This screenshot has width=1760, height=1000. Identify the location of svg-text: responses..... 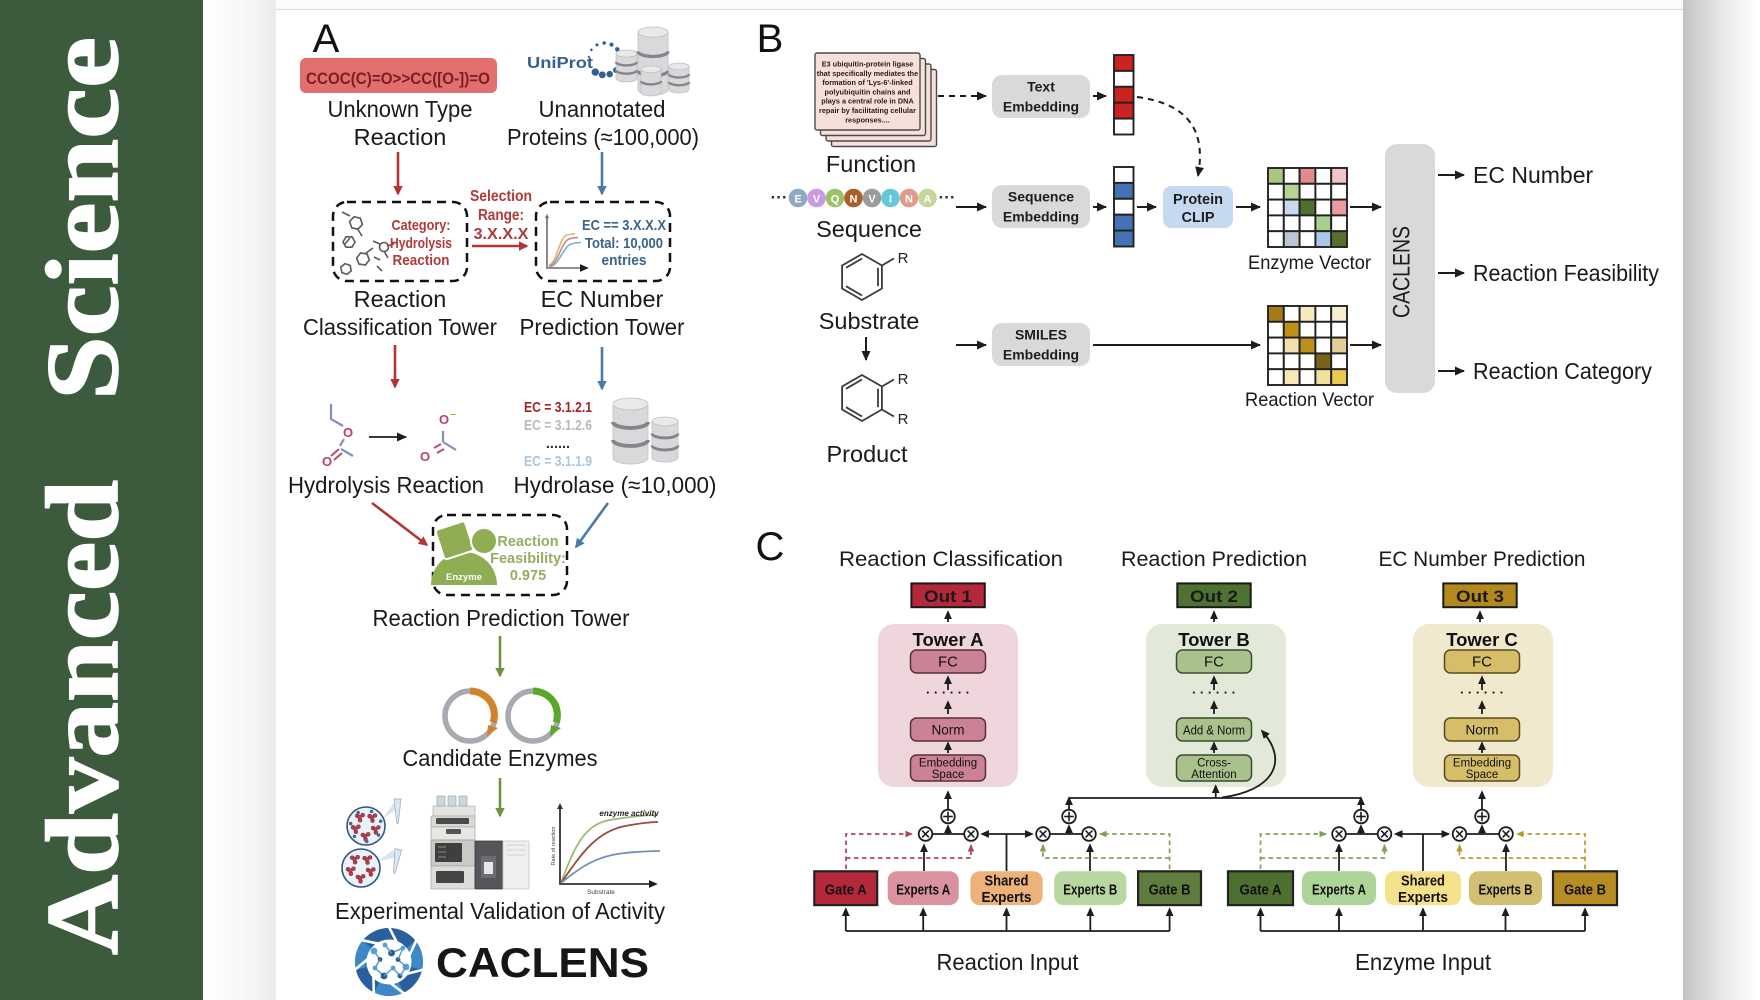
(867, 119).